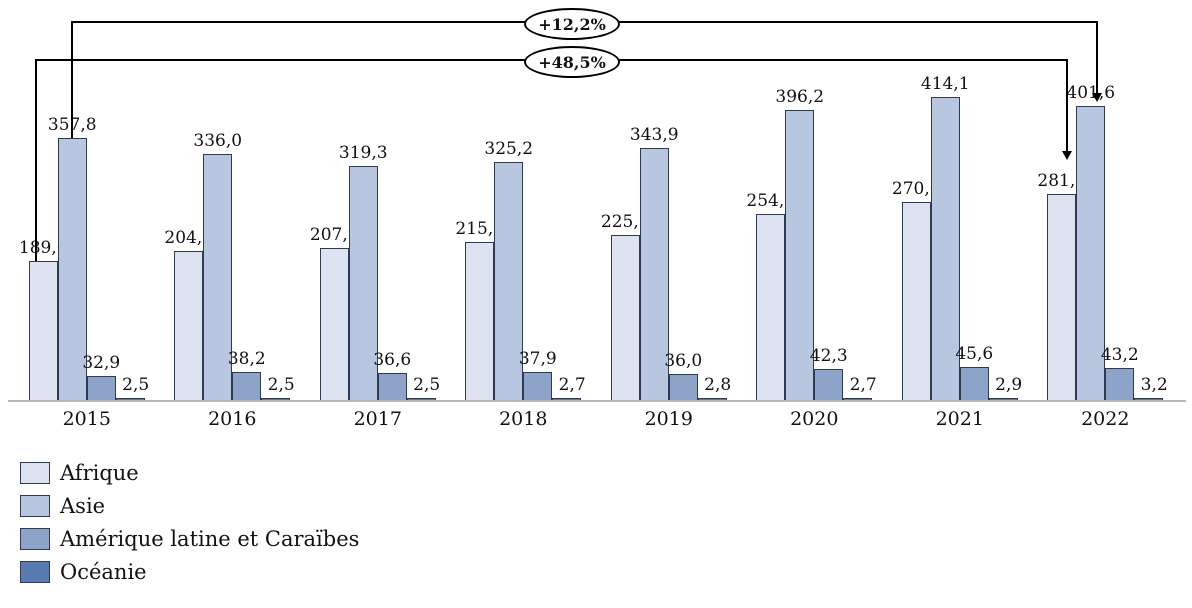  What do you see at coordinates (1154, 385) in the screenshot?
I see `bar-value-label: 3,2` at bounding box center [1154, 385].